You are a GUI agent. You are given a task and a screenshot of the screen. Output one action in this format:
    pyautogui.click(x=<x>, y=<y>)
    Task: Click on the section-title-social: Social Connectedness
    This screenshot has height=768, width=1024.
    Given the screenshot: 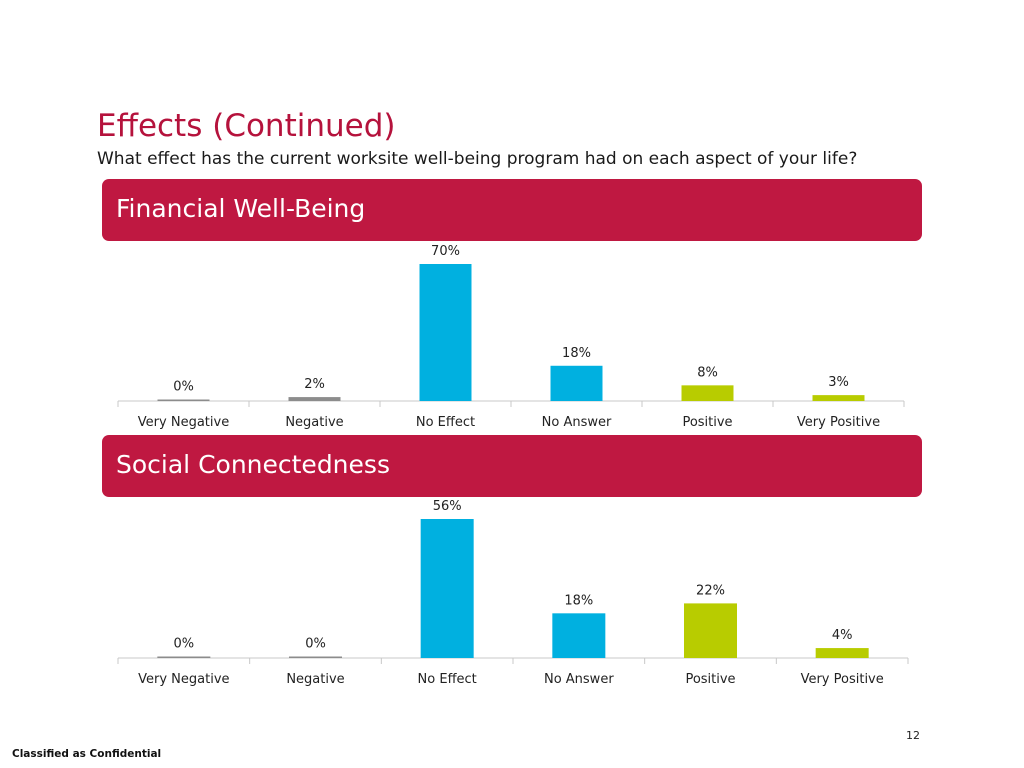 What is the action you would take?
    pyautogui.click(x=253, y=464)
    